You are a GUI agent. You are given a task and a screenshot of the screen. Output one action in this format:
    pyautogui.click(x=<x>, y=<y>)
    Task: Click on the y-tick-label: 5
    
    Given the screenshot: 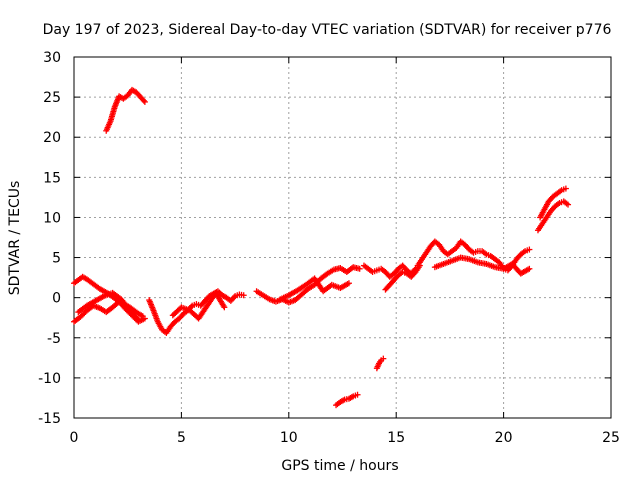 What is the action you would take?
    pyautogui.click(x=56, y=259)
    